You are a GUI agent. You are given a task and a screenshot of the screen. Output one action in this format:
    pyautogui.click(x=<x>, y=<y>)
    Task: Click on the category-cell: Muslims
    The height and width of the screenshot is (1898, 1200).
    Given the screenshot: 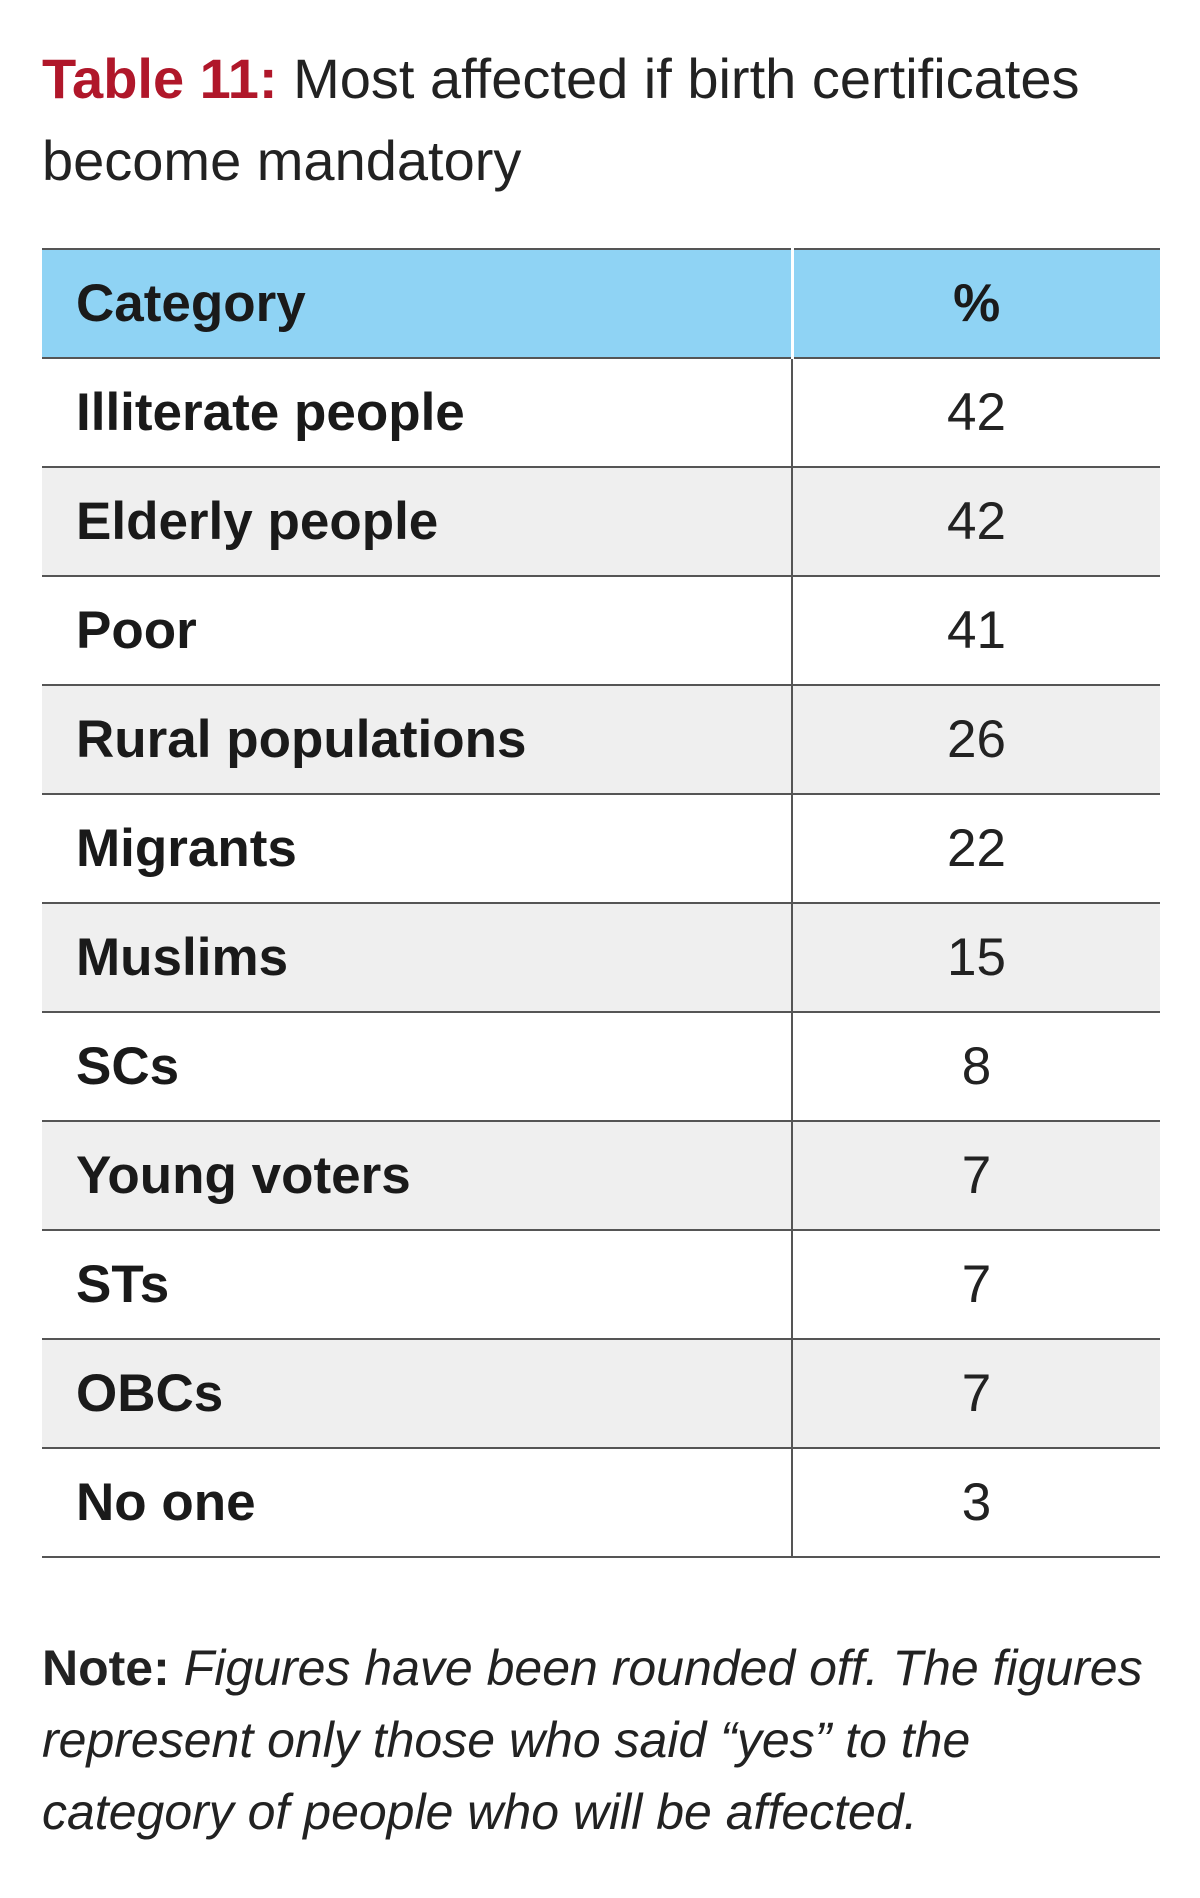 What is the action you would take?
    pyautogui.click(x=417, y=958)
    